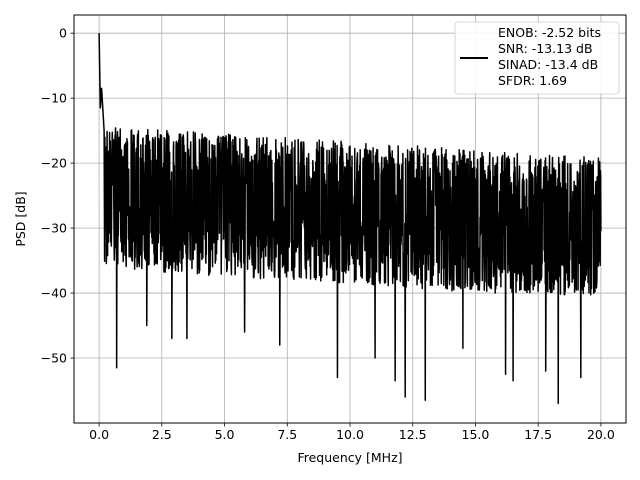  Describe the element at coordinates (548, 64) in the screenshot. I see `legend-label-line: SINAD: -13.4 dB` at that location.